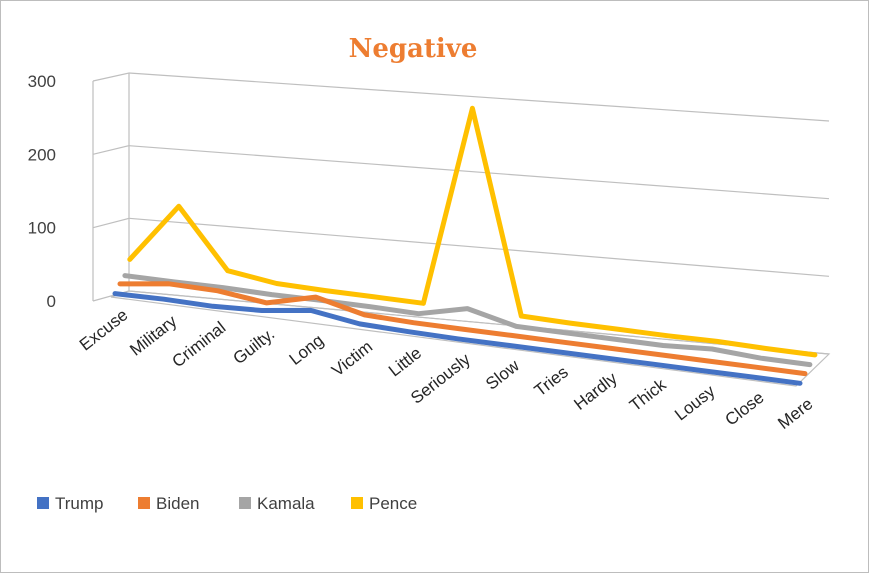 The width and height of the screenshot is (869, 574). Describe the element at coordinates (245, 503) in the screenshot. I see `legend-swatch-kamala` at that location.